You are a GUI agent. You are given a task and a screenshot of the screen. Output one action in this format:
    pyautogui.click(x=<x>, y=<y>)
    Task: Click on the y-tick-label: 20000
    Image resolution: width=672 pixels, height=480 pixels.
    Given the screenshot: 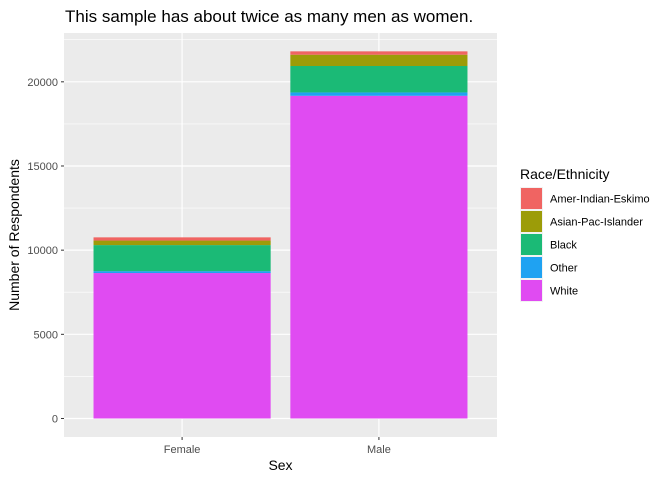 What is the action you would take?
    pyautogui.click(x=42, y=83)
    